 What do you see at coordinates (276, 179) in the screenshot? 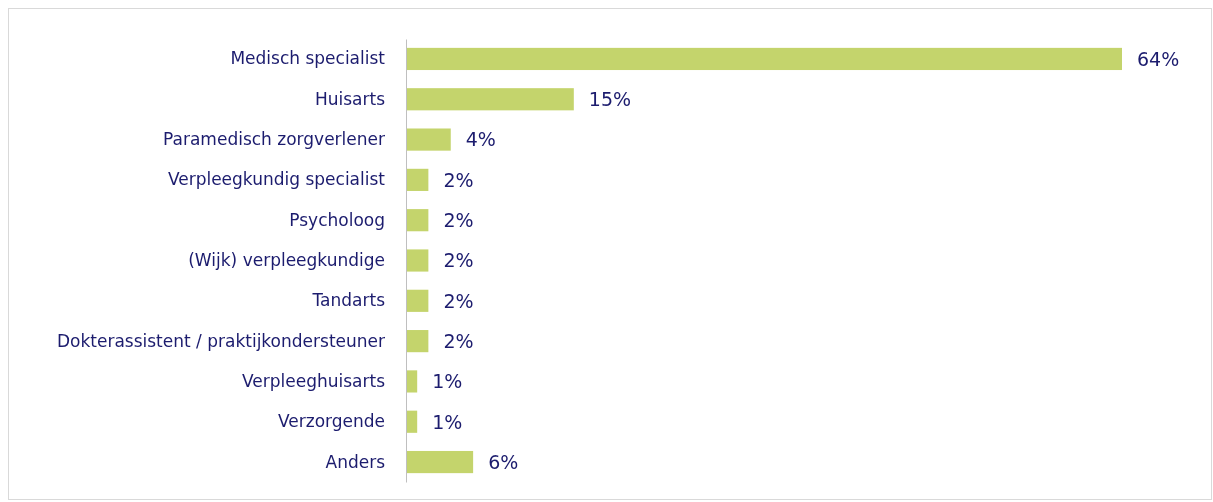
I see `y-tick-label: Verpleegkundig specialist` at bounding box center [276, 179].